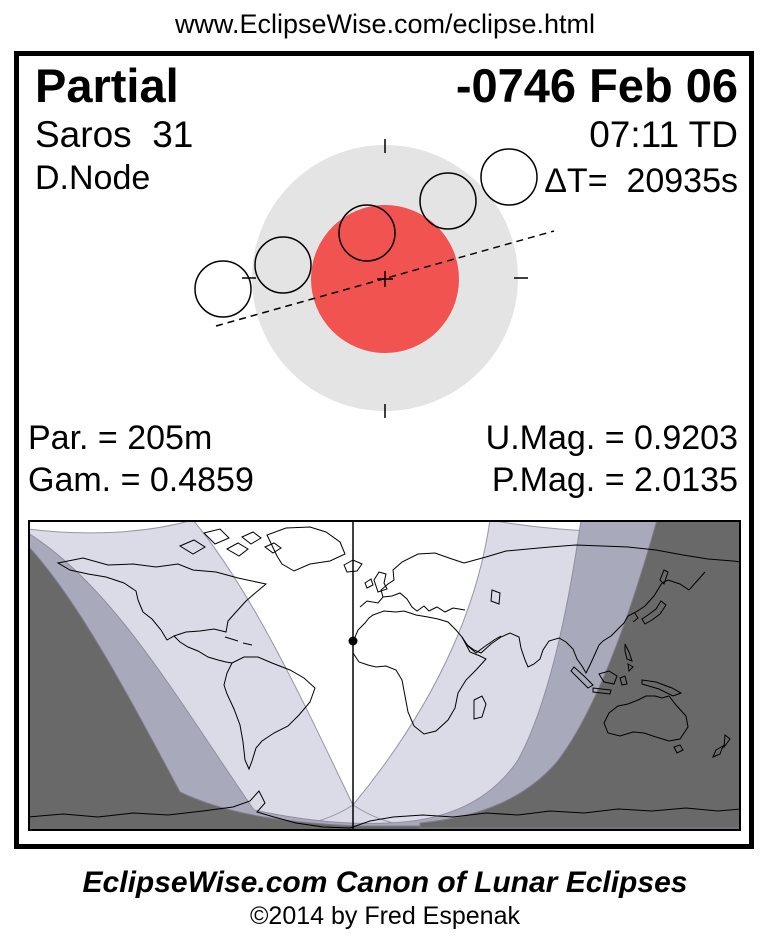  Describe the element at coordinates (614, 480) in the screenshot. I see `penumbral-magnitude-stat: P.Mag. = 2.0135` at that location.